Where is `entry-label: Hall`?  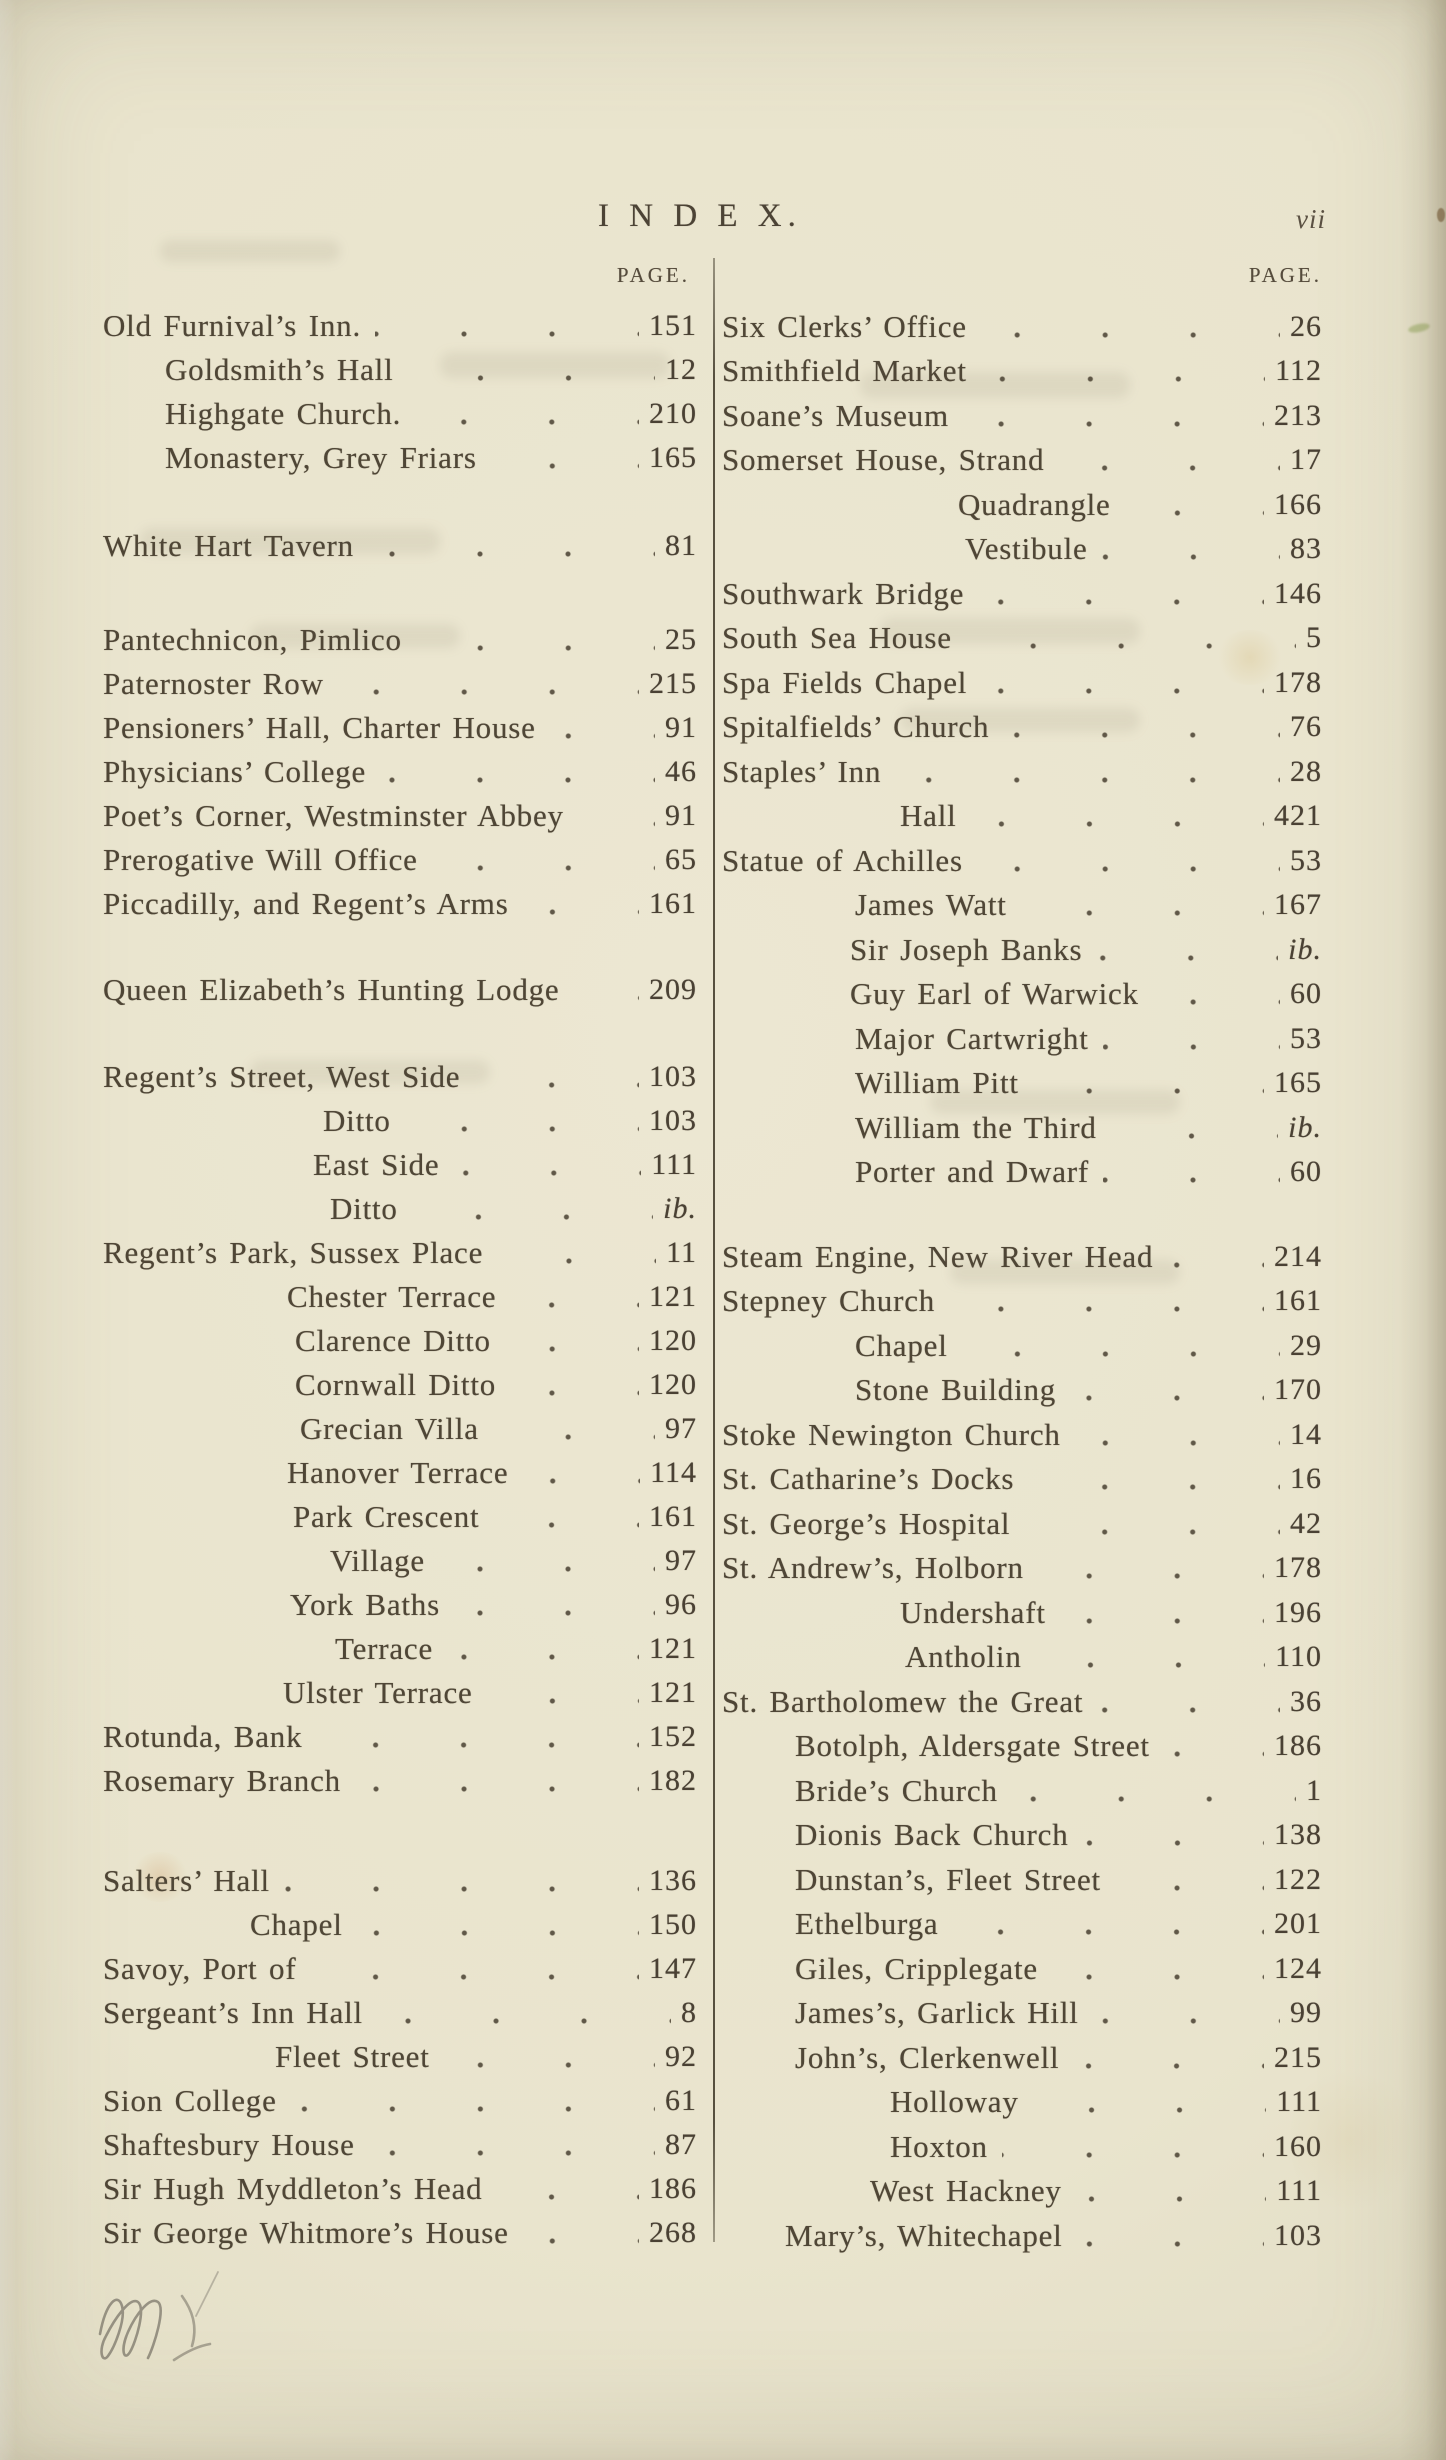 entry-label: Hall is located at coordinates (928, 815).